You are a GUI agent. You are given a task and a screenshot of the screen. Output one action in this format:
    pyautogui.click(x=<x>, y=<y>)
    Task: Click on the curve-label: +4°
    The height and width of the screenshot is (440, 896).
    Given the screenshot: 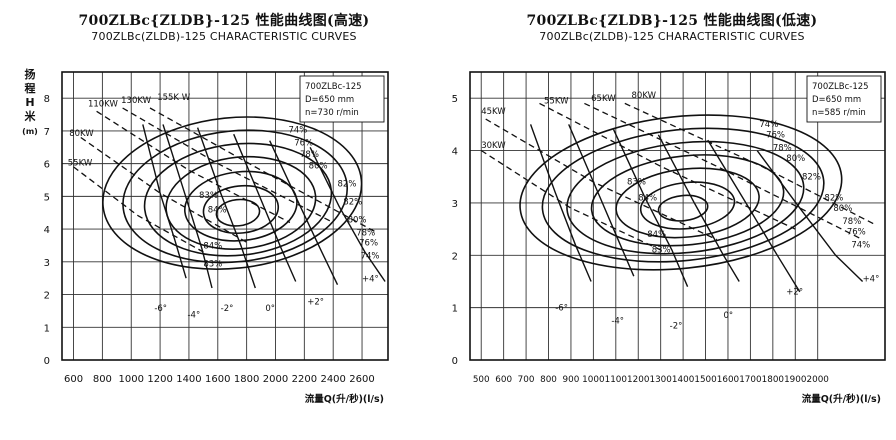 What is the action you would take?
    pyautogui.click(x=370, y=279)
    